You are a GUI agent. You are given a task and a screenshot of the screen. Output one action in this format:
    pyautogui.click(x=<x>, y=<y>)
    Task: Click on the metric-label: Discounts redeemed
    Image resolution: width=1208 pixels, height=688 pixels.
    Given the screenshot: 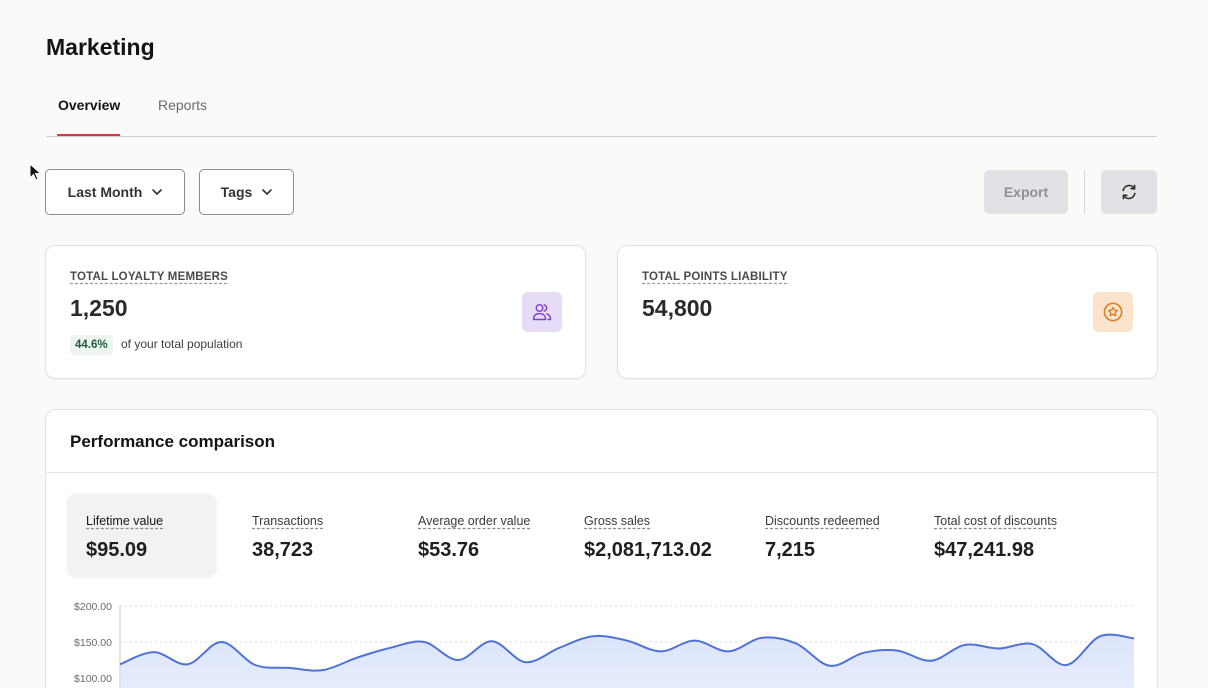 What is the action you would take?
    pyautogui.click(x=822, y=521)
    